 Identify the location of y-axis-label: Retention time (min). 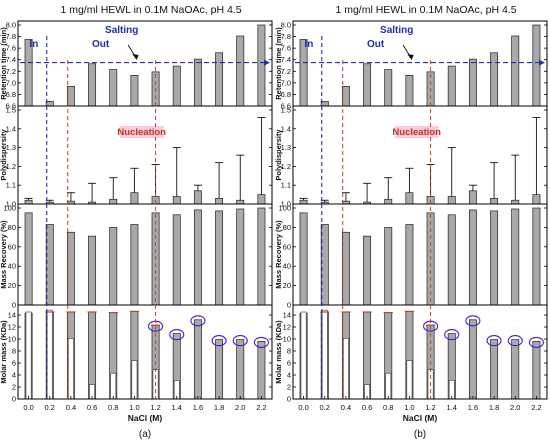
(278, 63).